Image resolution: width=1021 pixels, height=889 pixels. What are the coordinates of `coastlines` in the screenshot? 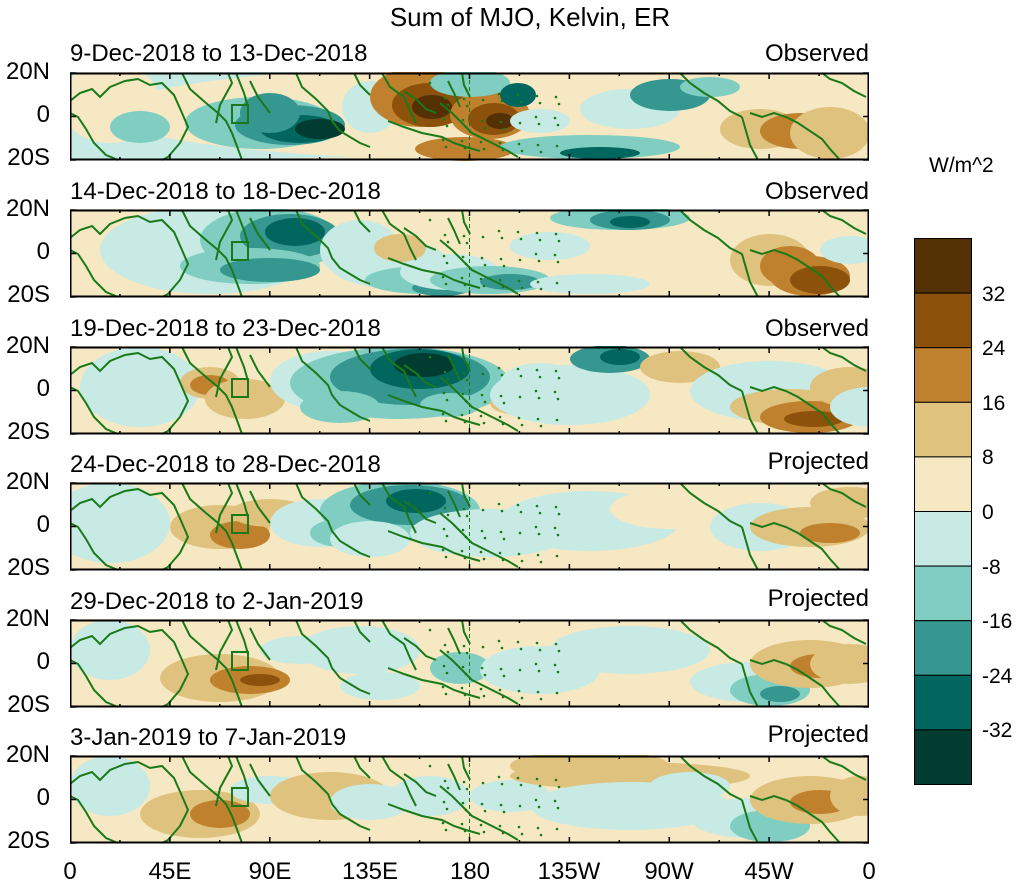 It's located at (468, 799).